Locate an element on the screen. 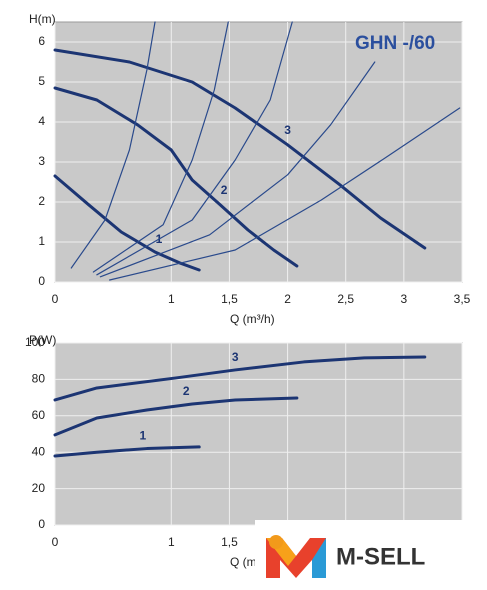  y-tick-label: 60 is located at coordinates (39, 415).